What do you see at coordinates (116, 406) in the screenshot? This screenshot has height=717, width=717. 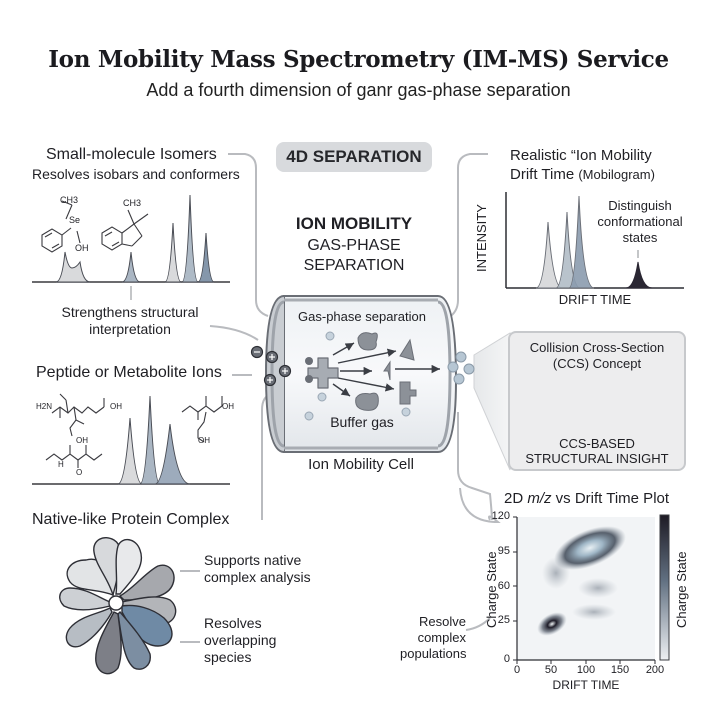 I see `peptide-oh-label-1: OH` at bounding box center [116, 406].